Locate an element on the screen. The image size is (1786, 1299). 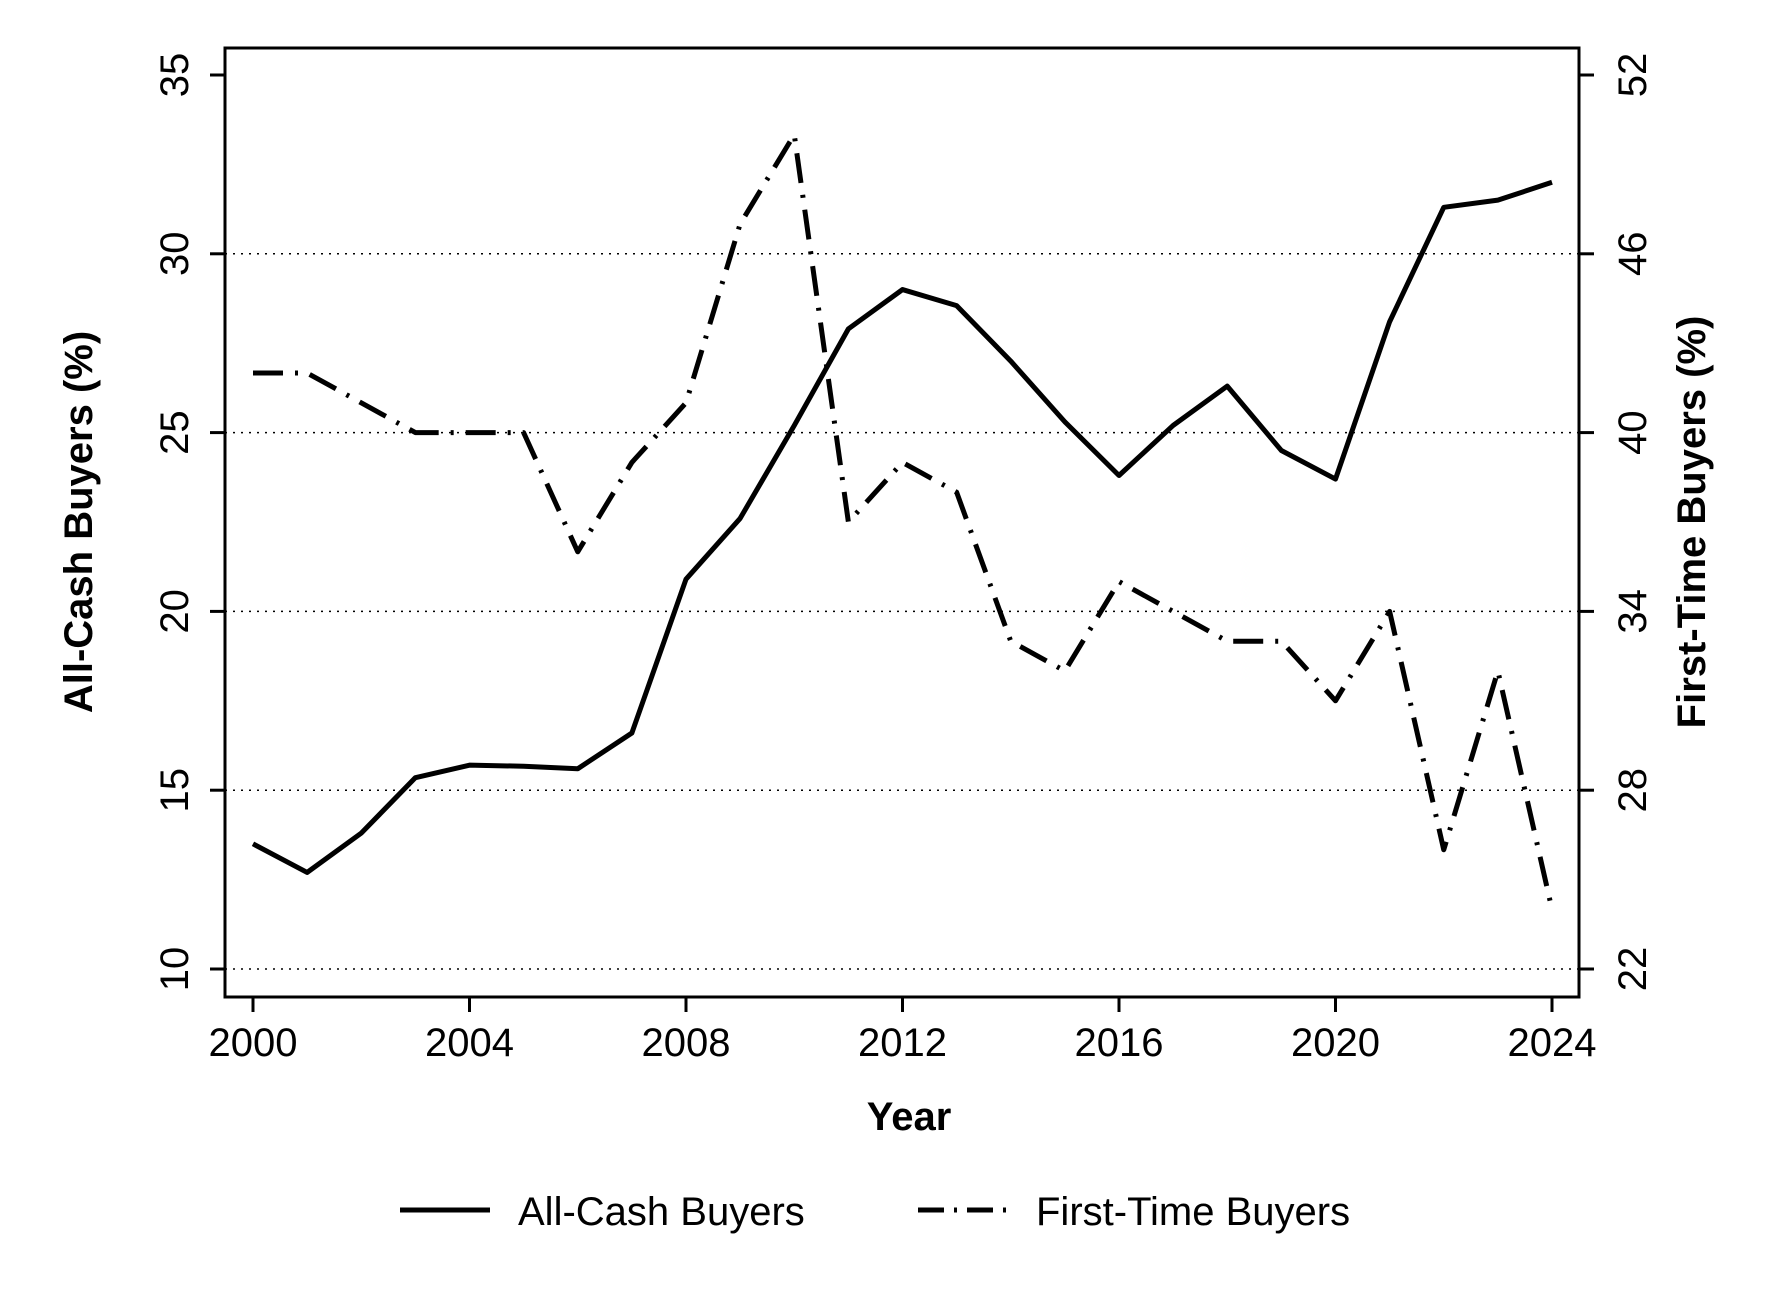
x-tick-label: 2020 is located at coordinates (1335, 1043).